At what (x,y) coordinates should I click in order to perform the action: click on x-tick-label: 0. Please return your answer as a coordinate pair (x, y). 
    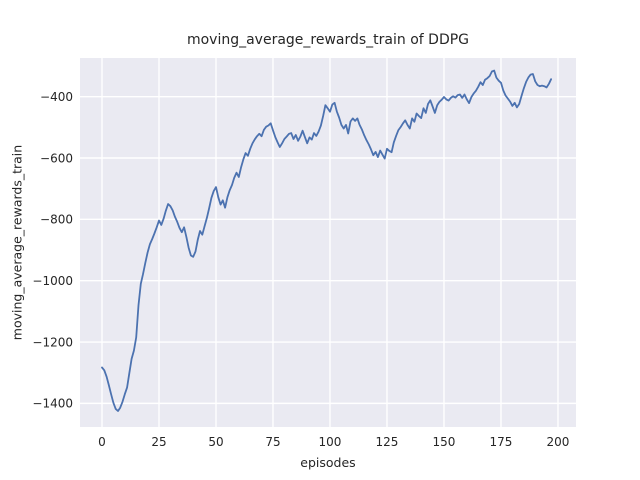
    Looking at the image, I should click on (102, 442).